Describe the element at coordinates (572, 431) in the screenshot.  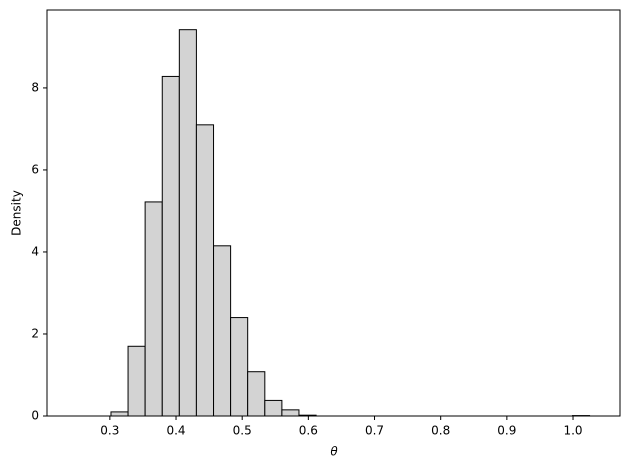
I see `x-tick-label: 1.0` at that location.